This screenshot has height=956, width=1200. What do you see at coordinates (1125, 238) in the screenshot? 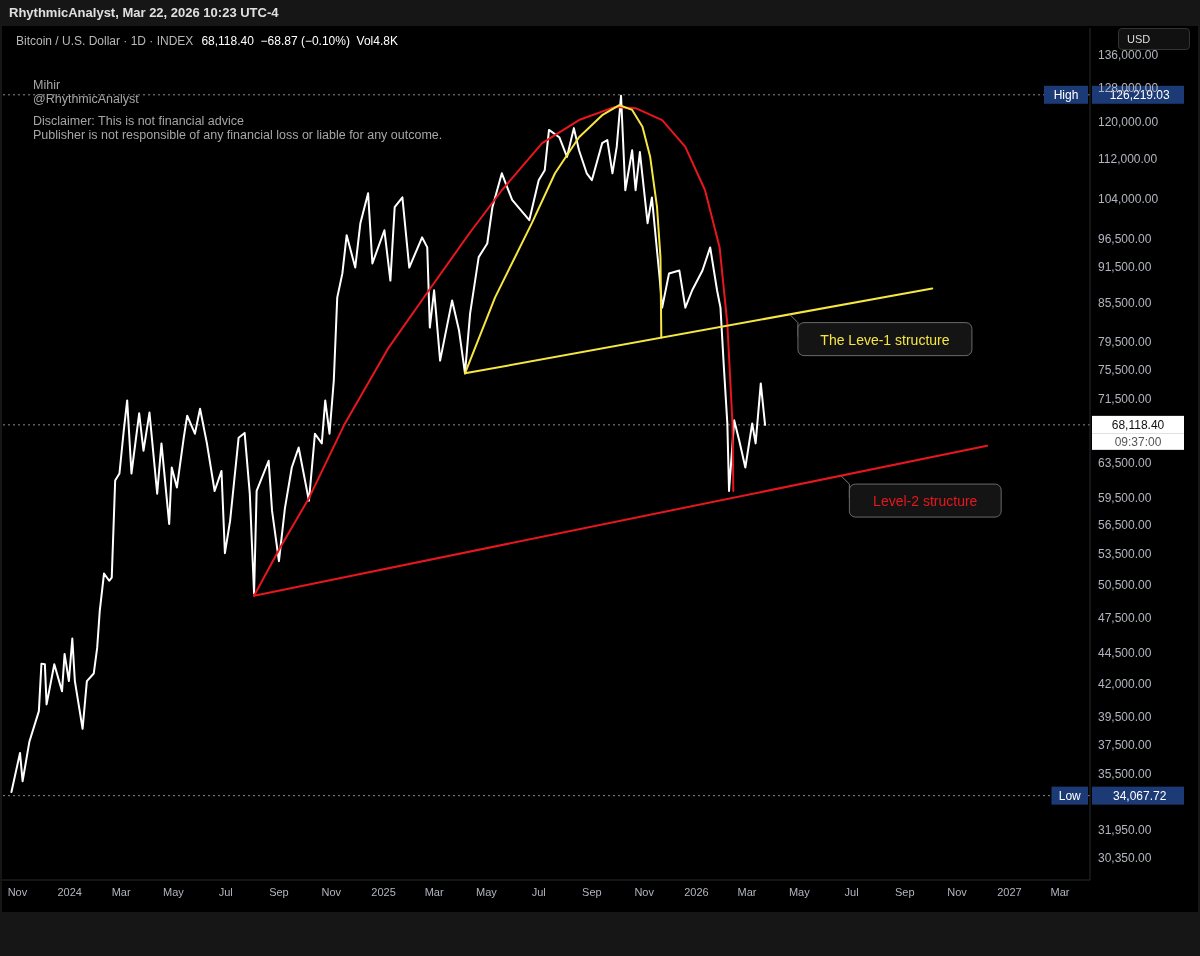
I see `y-tick-label: 96,500.00` at bounding box center [1125, 238].